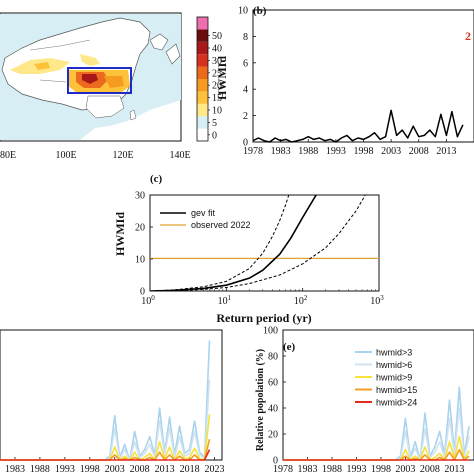 This screenshot has width=474, height=474. Describe the element at coordinates (376, 434) in the screenshot. I see `series-line-hwmid>6` at that location.